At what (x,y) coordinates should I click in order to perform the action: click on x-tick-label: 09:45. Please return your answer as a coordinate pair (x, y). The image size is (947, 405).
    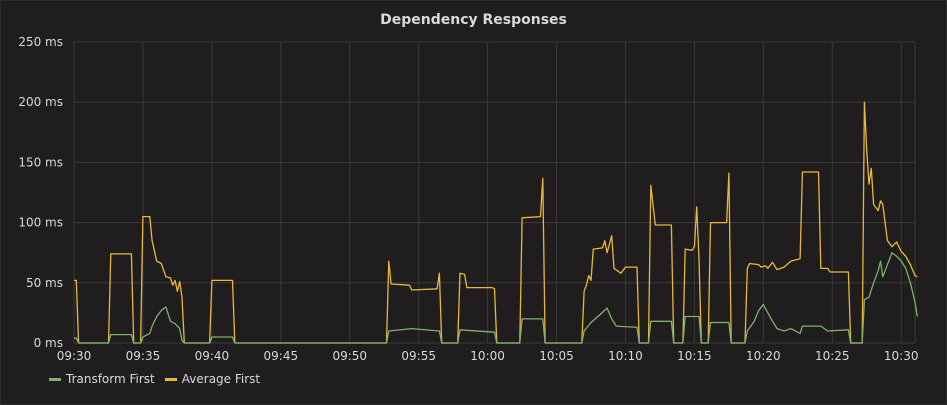
    Looking at the image, I should click on (281, 356).